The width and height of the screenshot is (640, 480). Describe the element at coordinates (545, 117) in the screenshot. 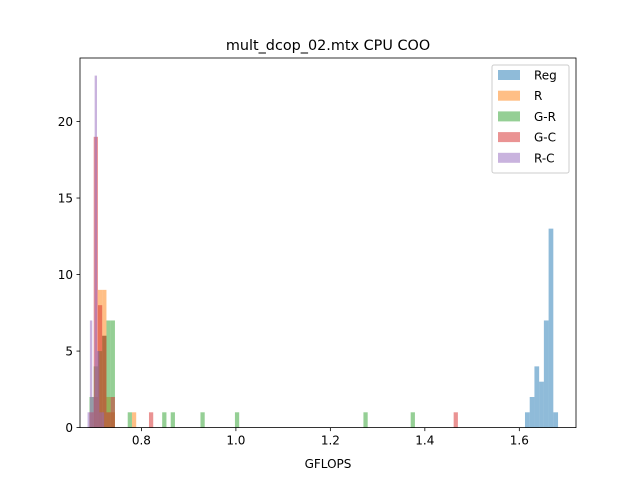

I see `legend-label-g-r: G-R` at that location.